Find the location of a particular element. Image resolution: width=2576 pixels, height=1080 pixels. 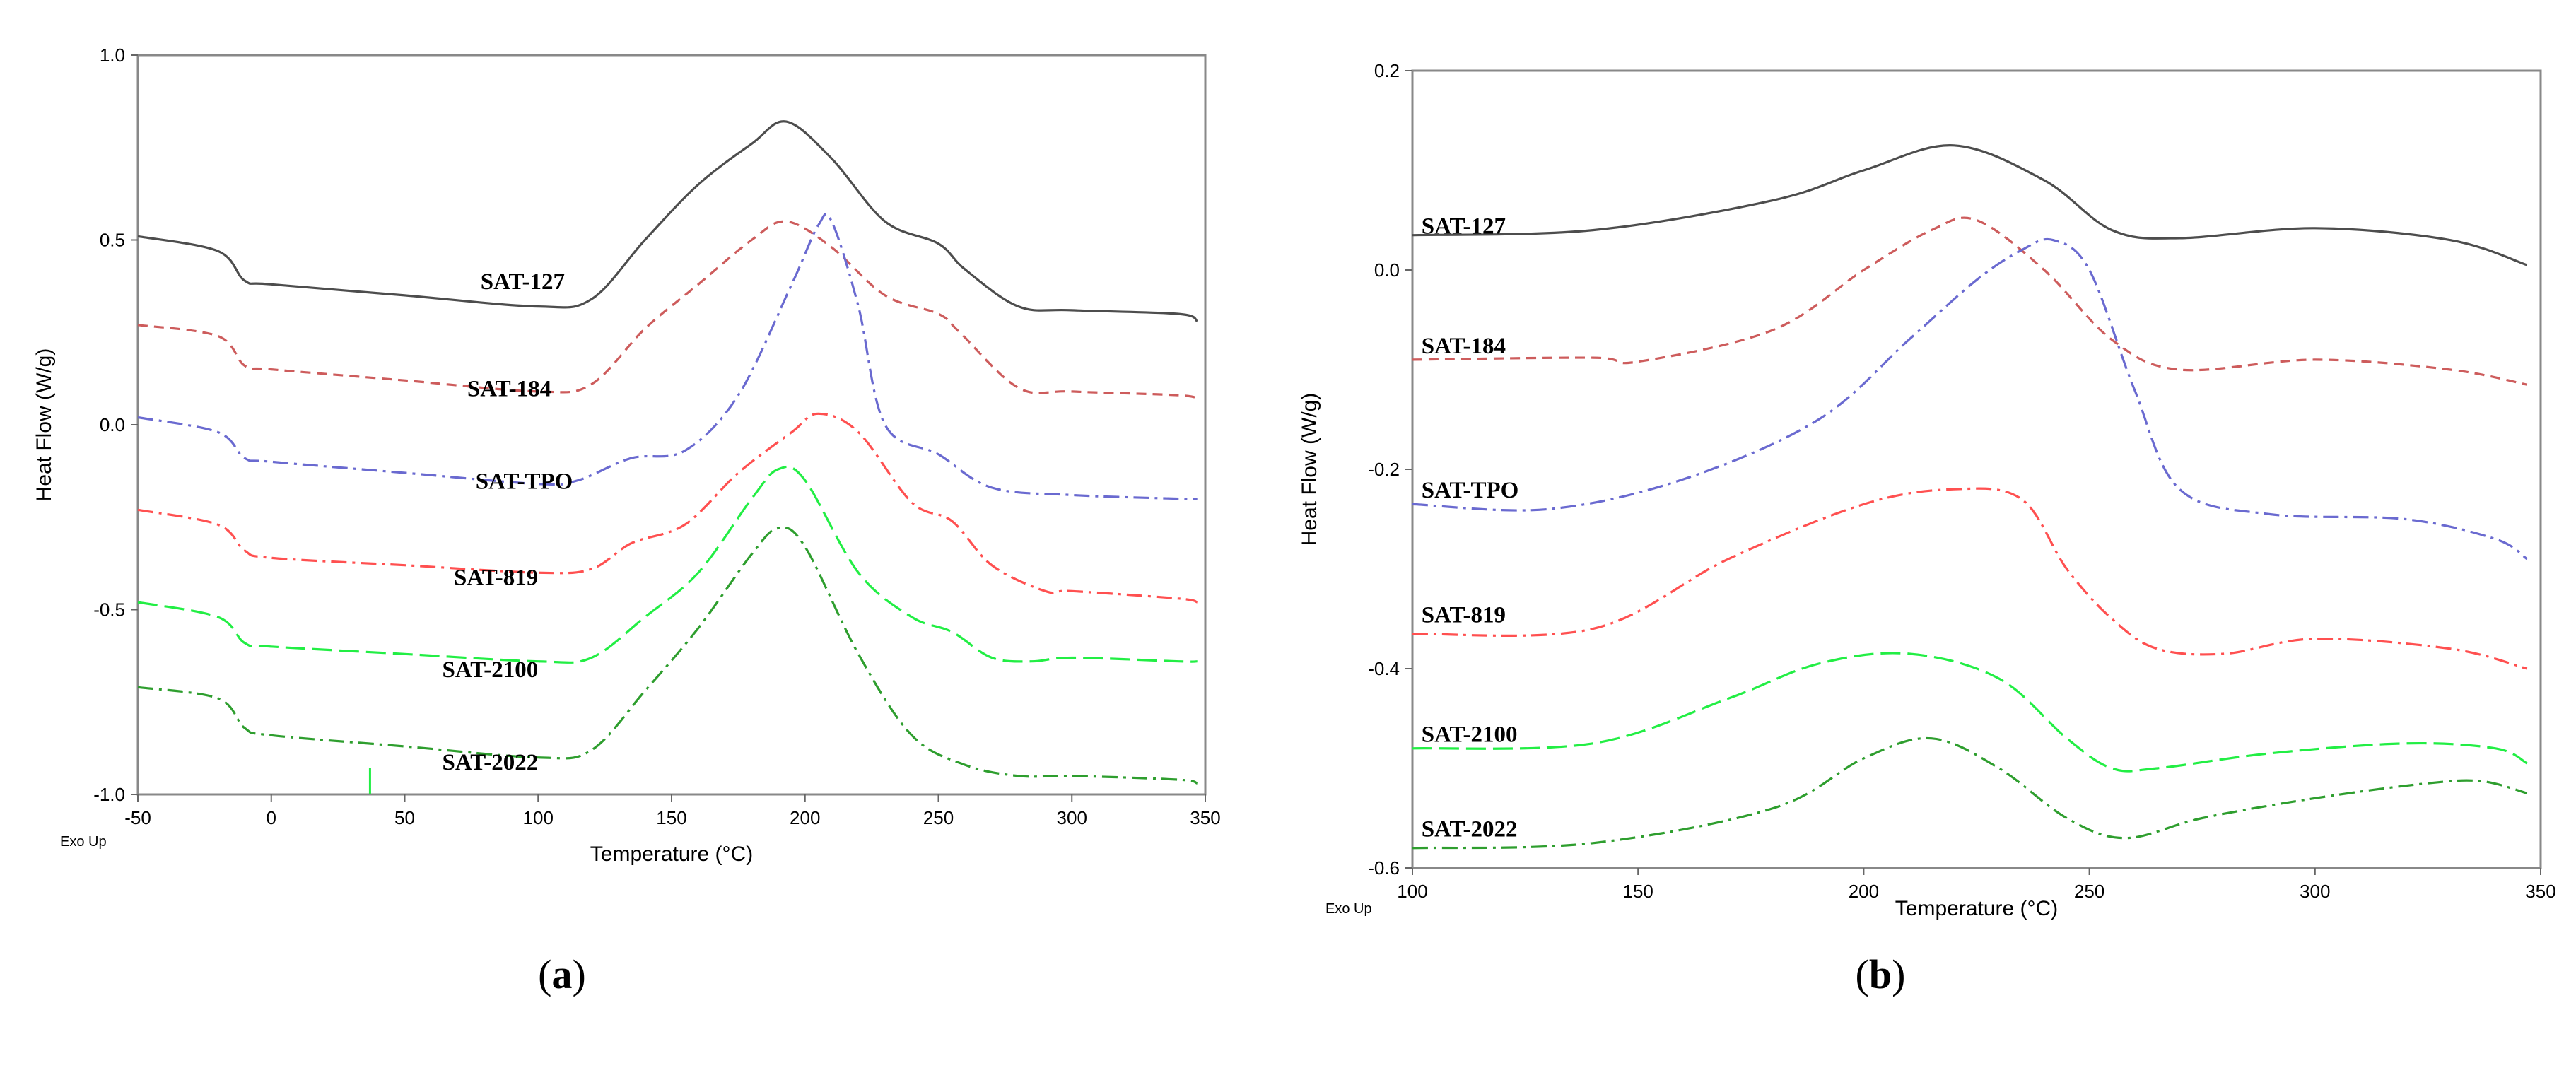

chart-b-y-axis-label: Heat Flow (W/g) is located at coordinates (1309, 469).